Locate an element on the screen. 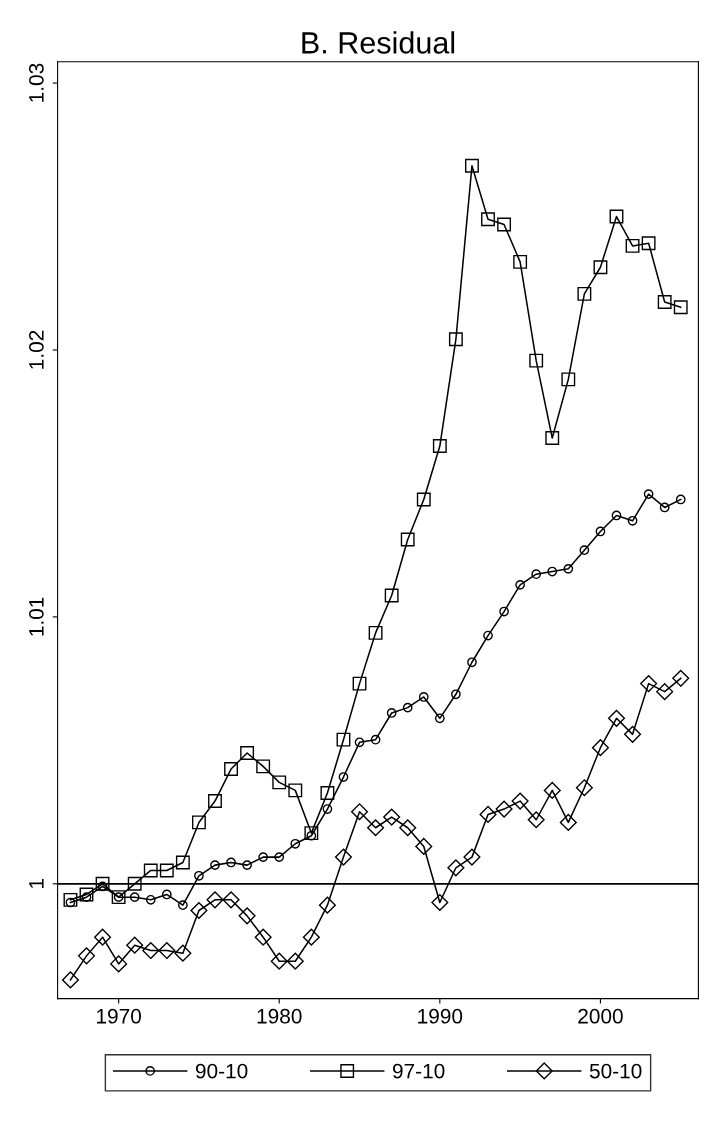 The image size is (720, 1122). y-tick-label: 1.01 is located at coordinates (36, 616).